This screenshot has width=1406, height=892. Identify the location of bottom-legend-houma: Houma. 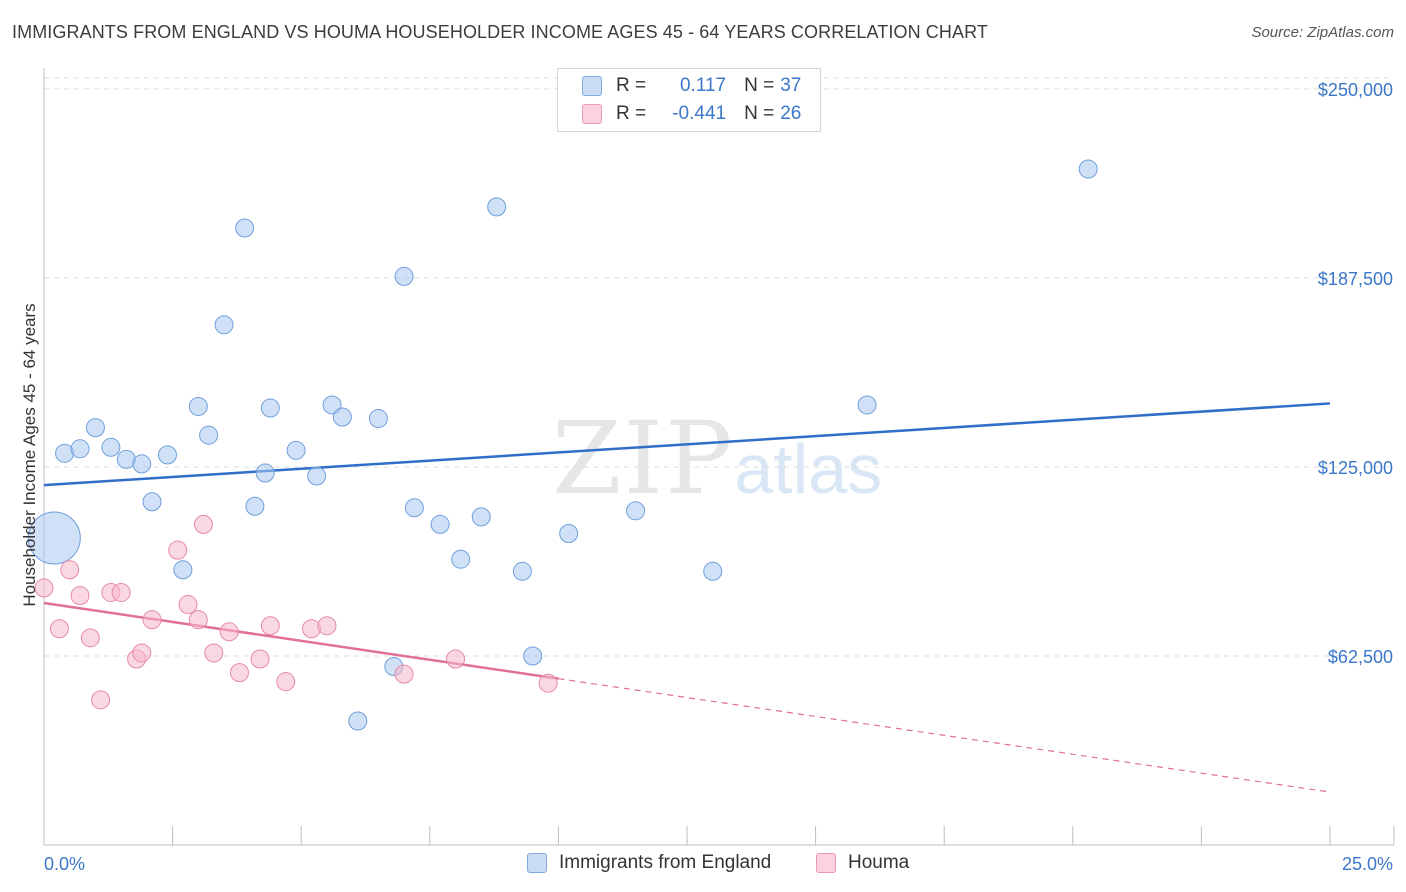
(862, 863).